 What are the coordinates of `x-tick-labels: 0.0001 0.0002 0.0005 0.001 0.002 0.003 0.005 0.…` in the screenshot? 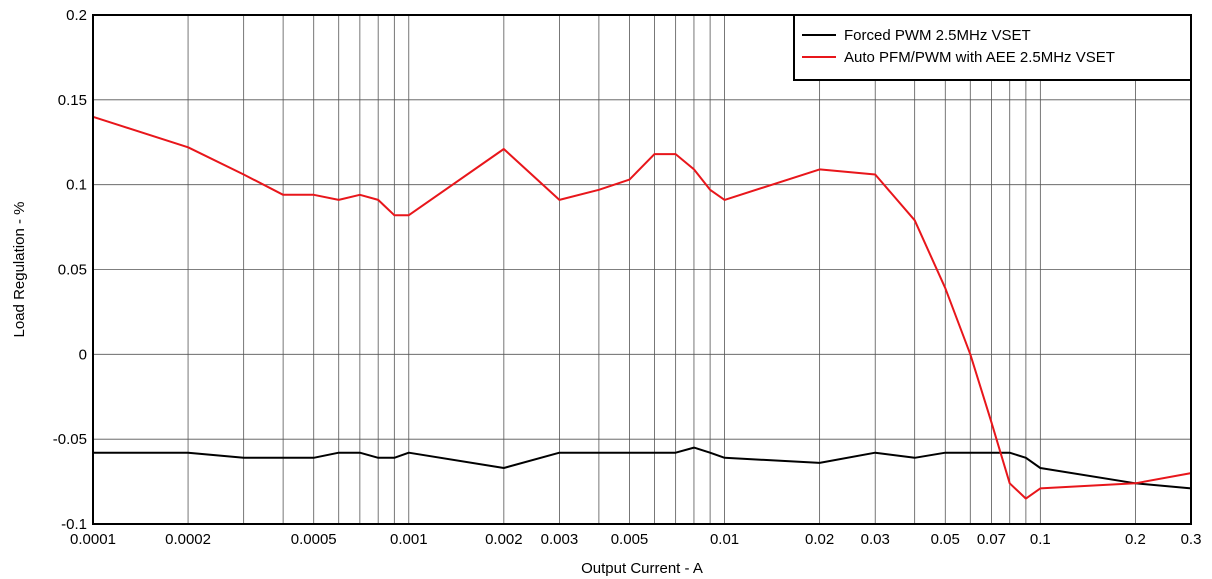 It's located at (635, 539).